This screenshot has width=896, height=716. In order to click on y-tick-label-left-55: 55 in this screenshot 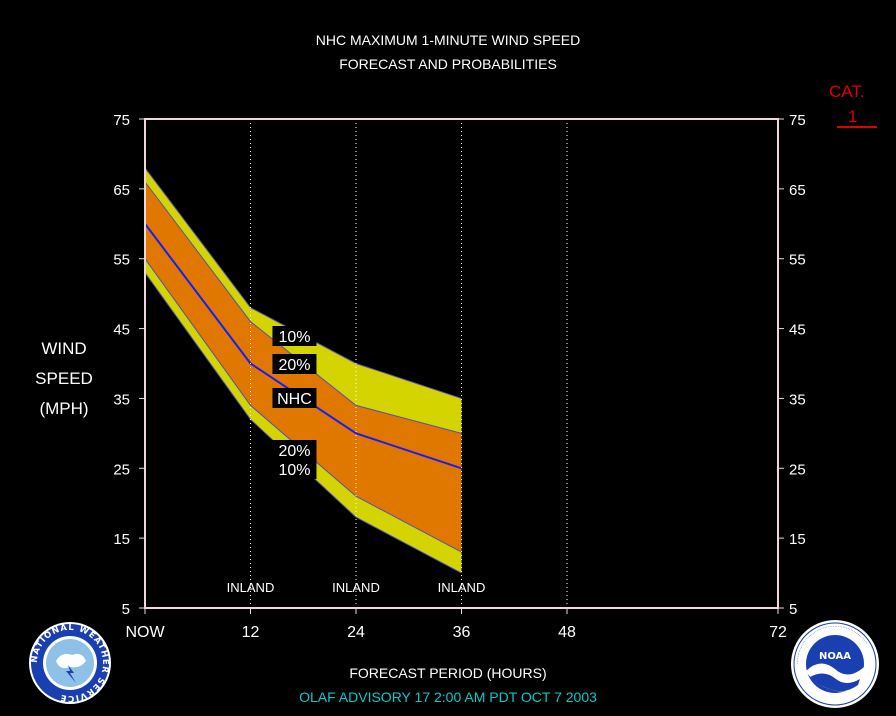, I will do `click(121, 260)`.